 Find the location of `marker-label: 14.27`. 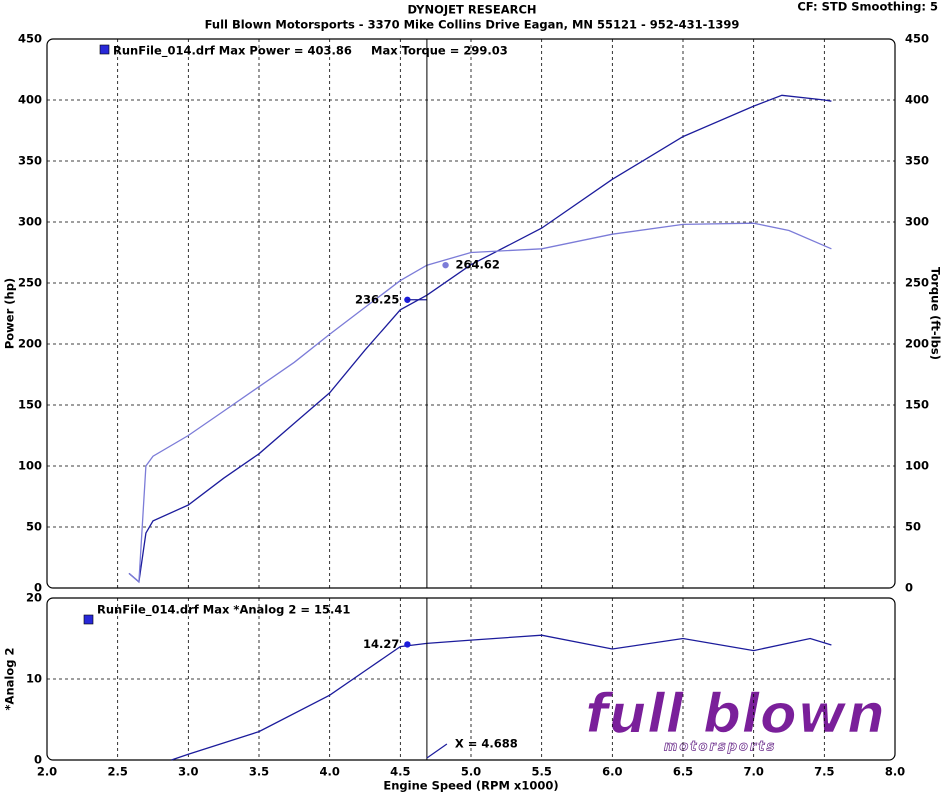

marker-label: 14.27 is located at coordinates (381, 644).